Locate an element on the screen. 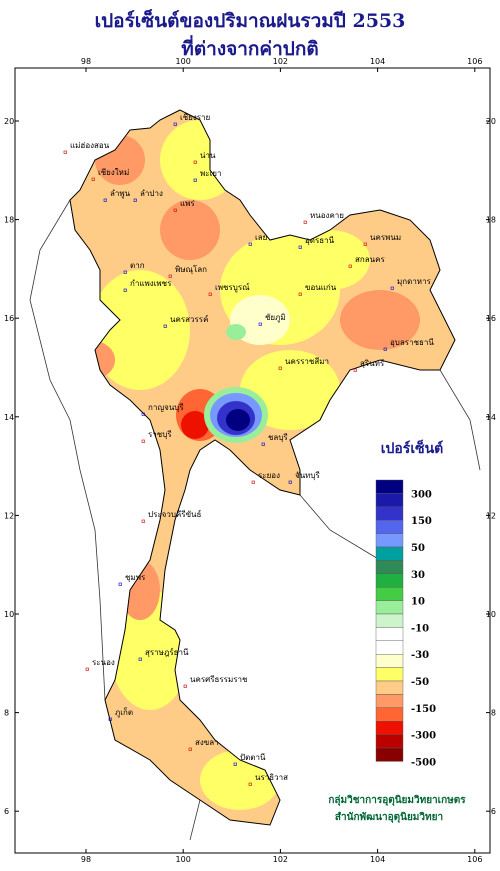  place-label: จันทบุรี is located at coordinates (308, 475).